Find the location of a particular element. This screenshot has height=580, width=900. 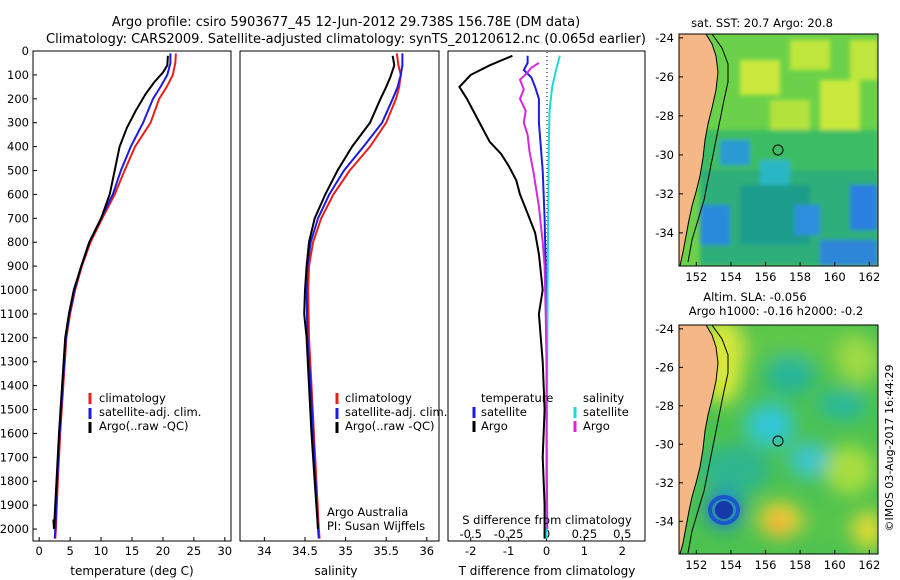

series-line-t-satellite is located at coordinates (535, 297).